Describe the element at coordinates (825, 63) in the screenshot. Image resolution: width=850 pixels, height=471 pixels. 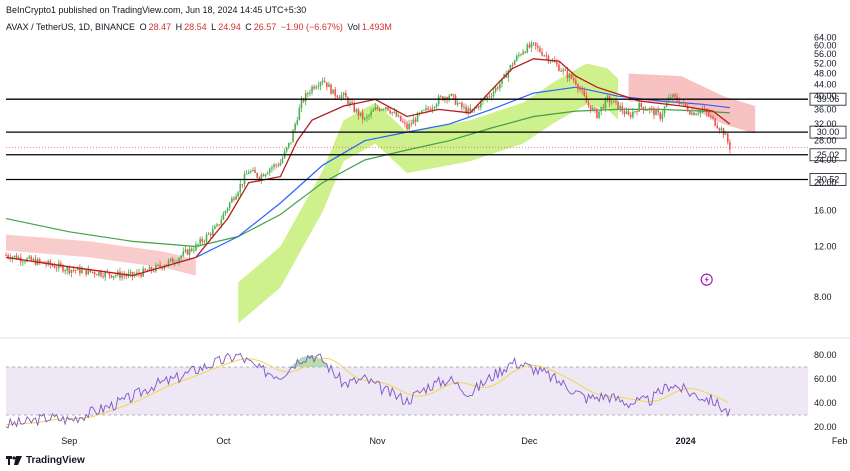
I see `y-axis-tick-label: 52.00` at that location.